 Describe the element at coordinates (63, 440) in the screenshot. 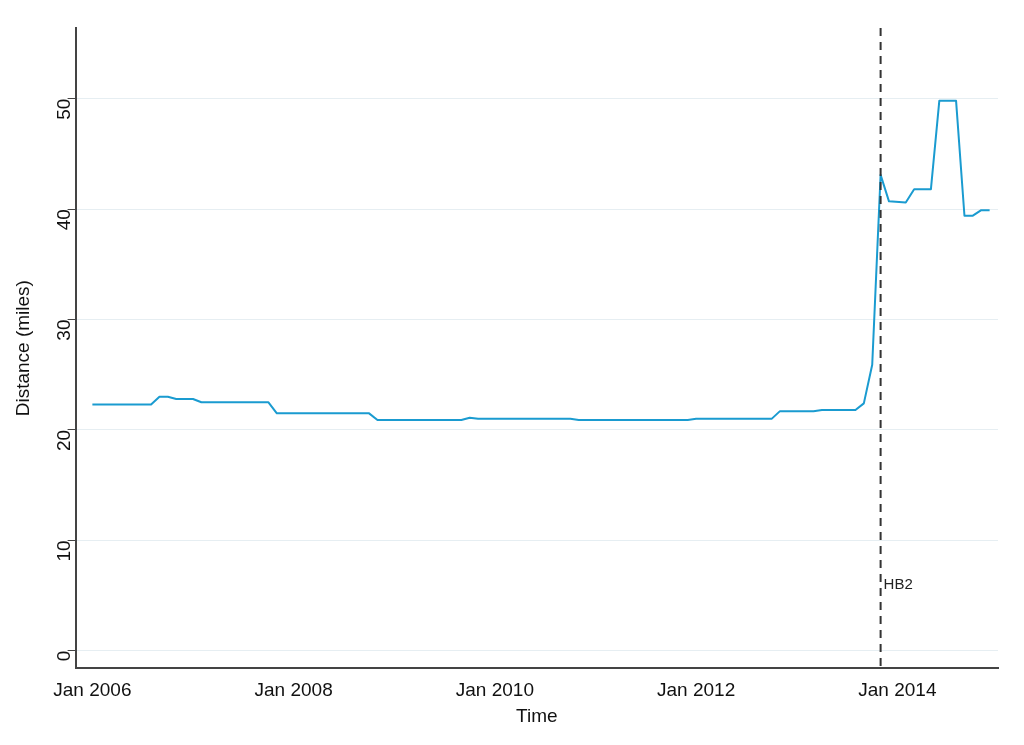

I see `y-tick-label: 20` at that location.